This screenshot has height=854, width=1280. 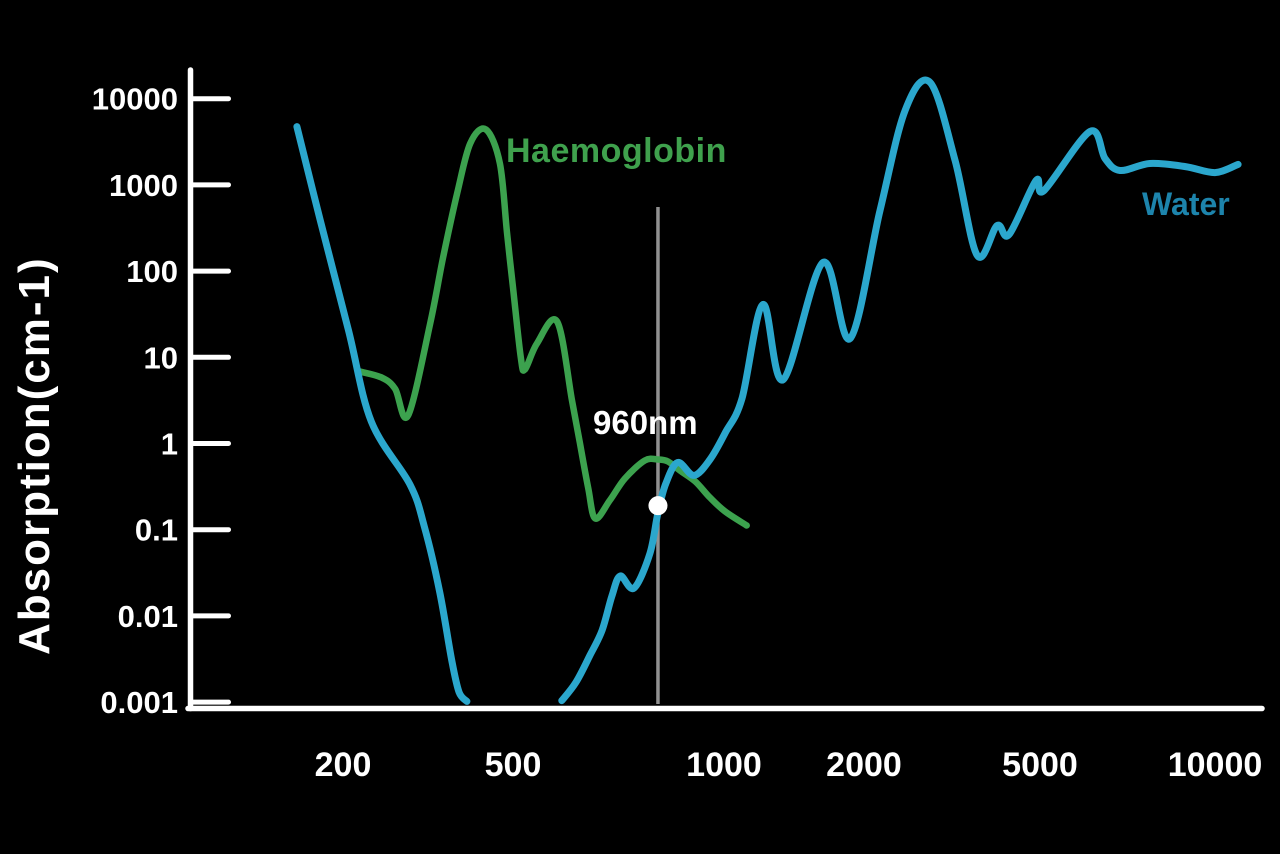 I want to click on y-tick-label: 0.01, so click(x=148, y=616).